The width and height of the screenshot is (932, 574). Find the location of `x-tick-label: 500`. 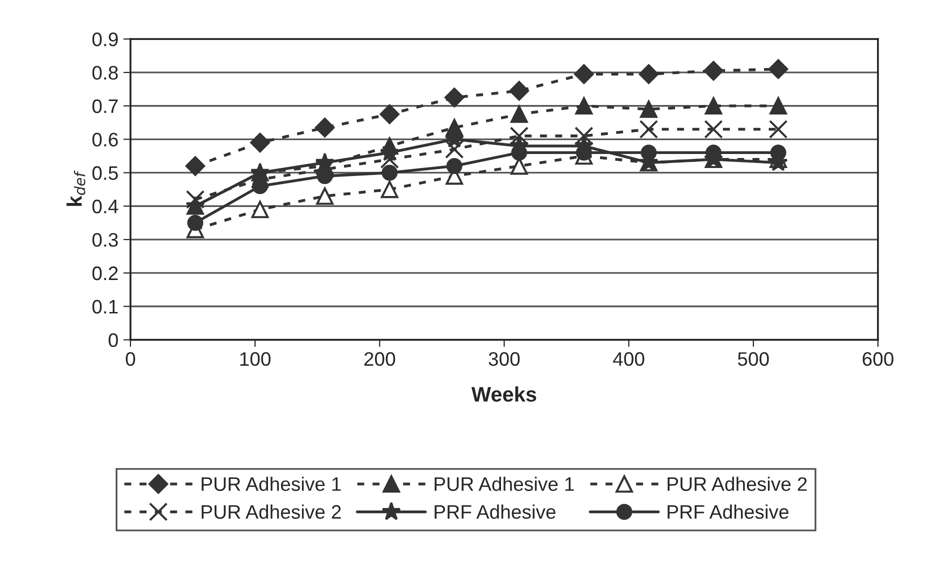

x-tick-label: 500 is located at coordinates (753, 359).